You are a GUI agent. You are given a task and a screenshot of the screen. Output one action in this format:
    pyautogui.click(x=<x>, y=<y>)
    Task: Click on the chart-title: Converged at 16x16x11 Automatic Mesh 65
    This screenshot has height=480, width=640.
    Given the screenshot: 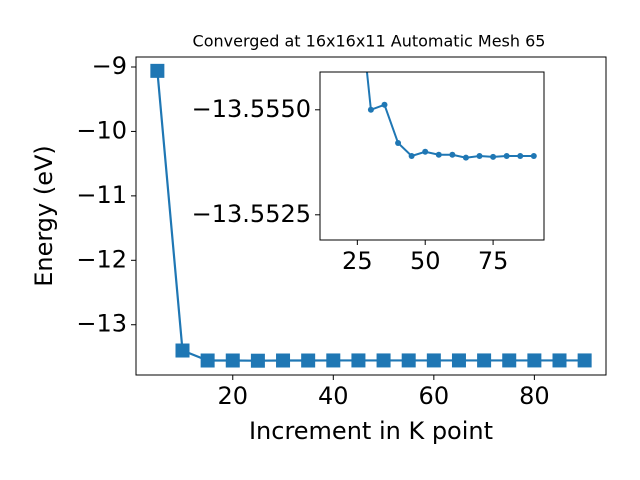 What is the action you would take?
    pyautogui.click(x=369, y=41)
    